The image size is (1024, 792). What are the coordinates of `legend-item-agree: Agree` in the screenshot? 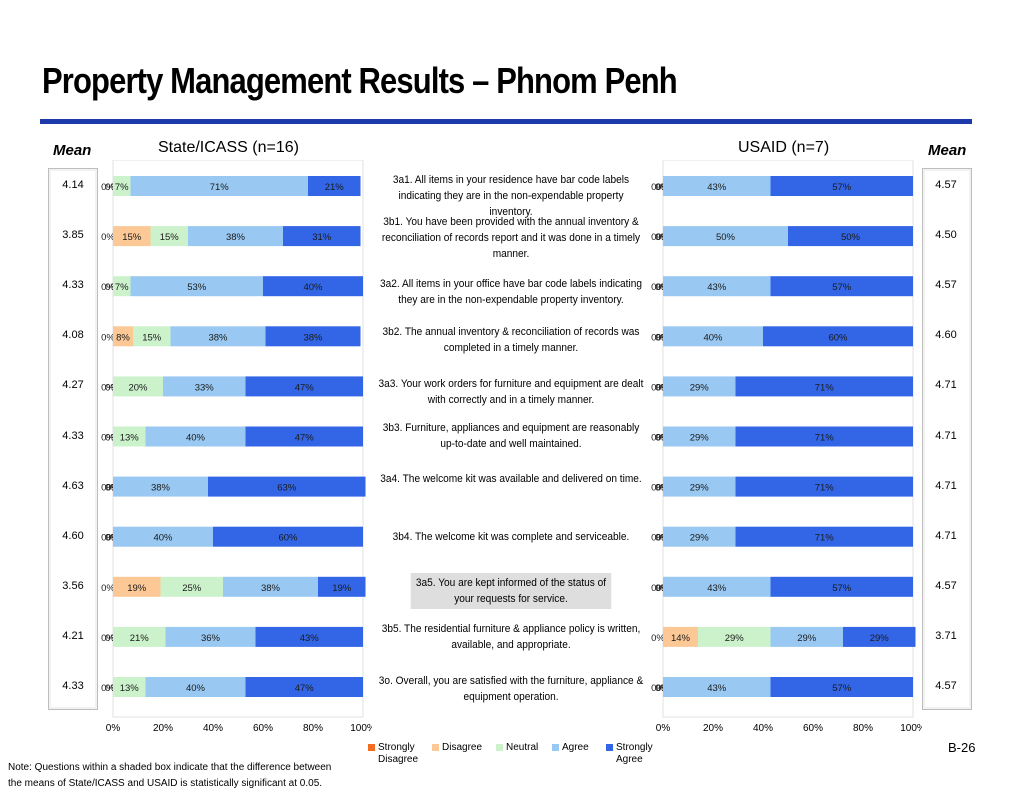 It's located at (576, 748).